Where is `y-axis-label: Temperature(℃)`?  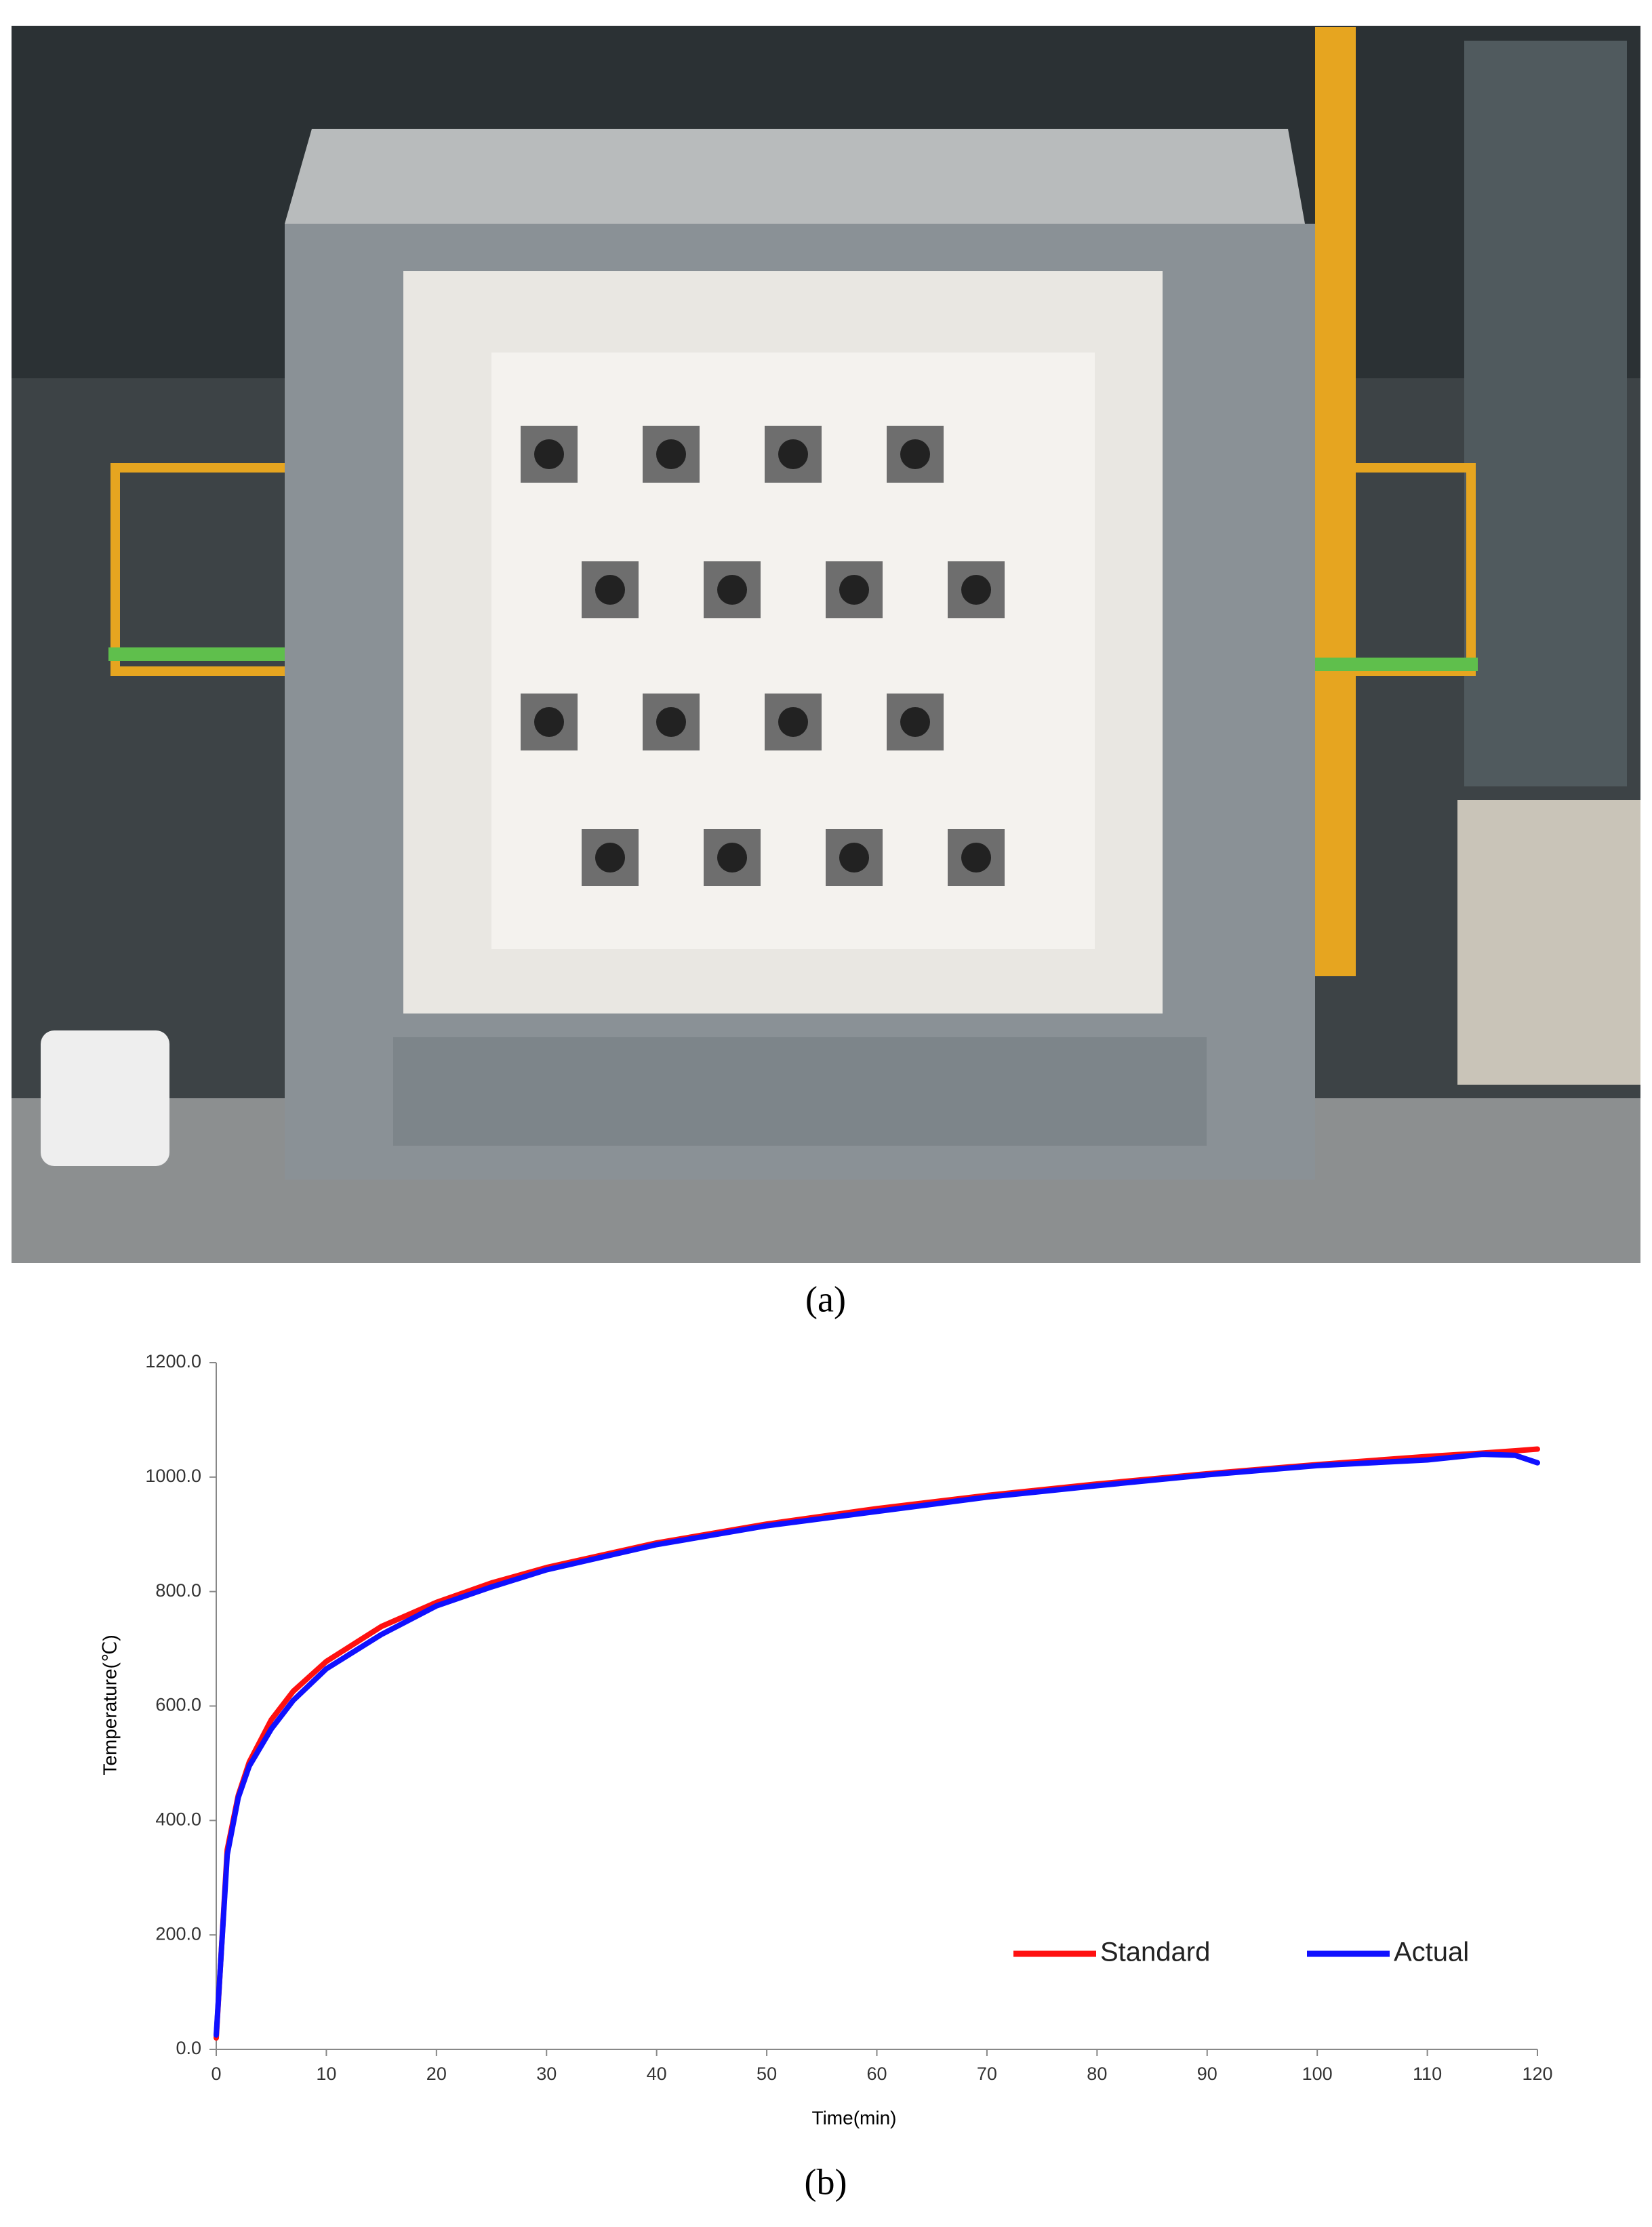
y-axis-label: Temperature(℃) is located at coordinates (109, 1705).